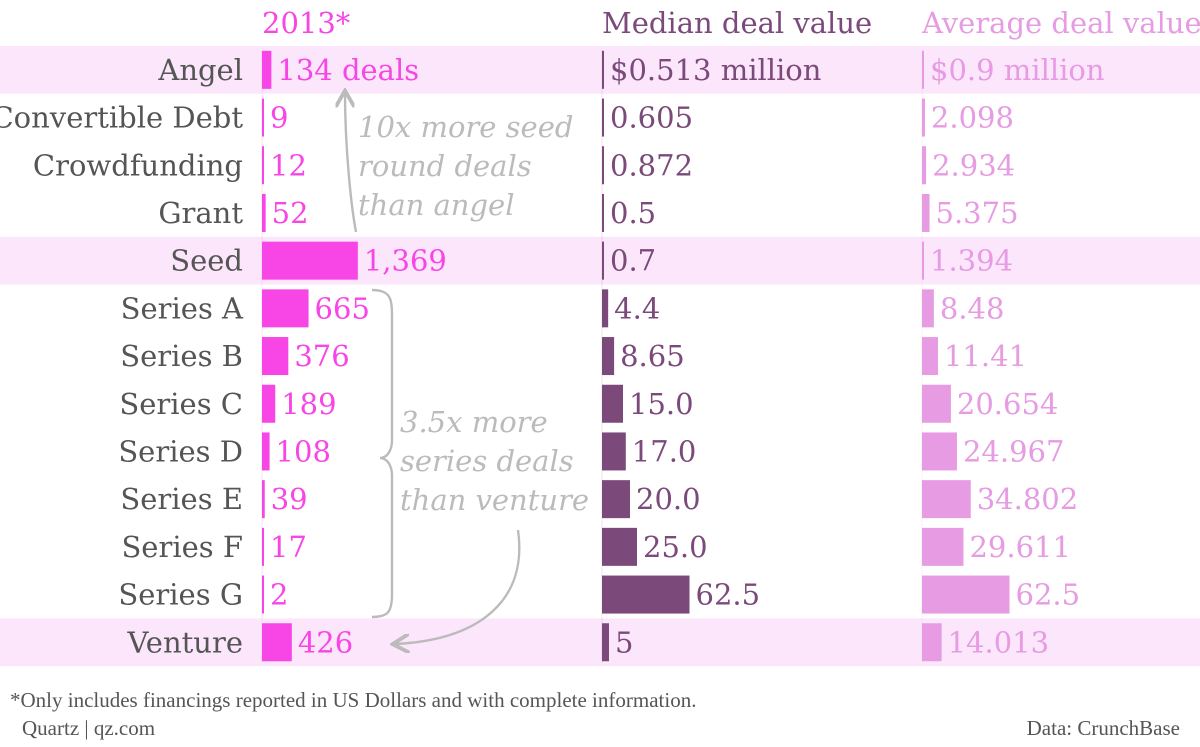  Describe the element at coordinates (652, 356) in the screenshot. I see `value-label-median-series-b: 8.65` at that location.